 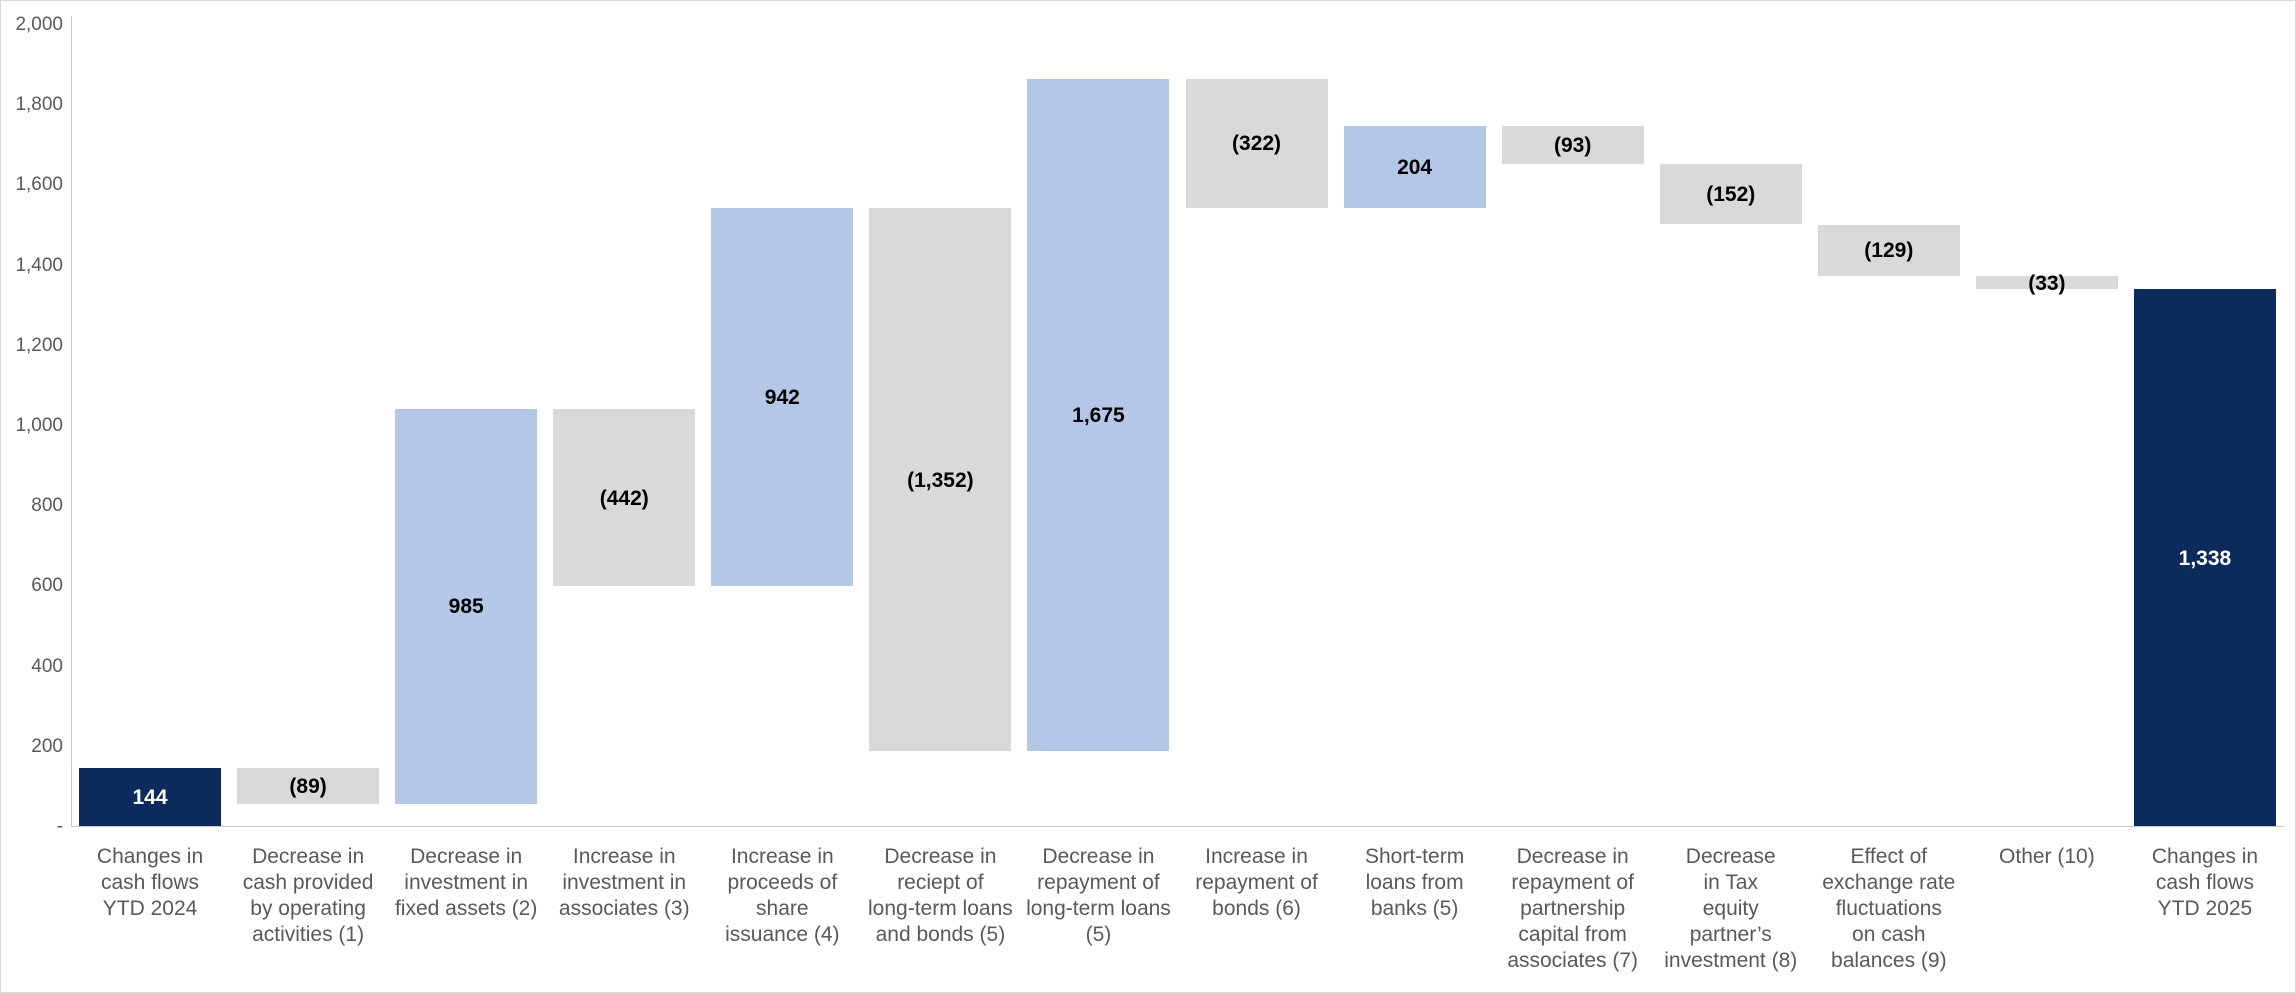 I want to click on y-axis-tick-label: 1,000, so click(x=39, y=425).